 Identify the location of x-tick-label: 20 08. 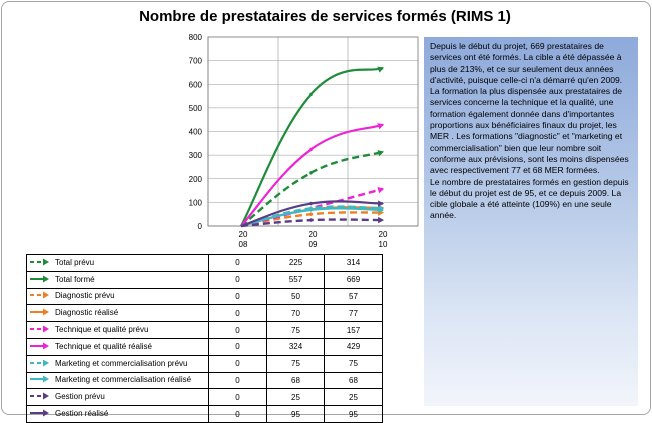
(243, 239).